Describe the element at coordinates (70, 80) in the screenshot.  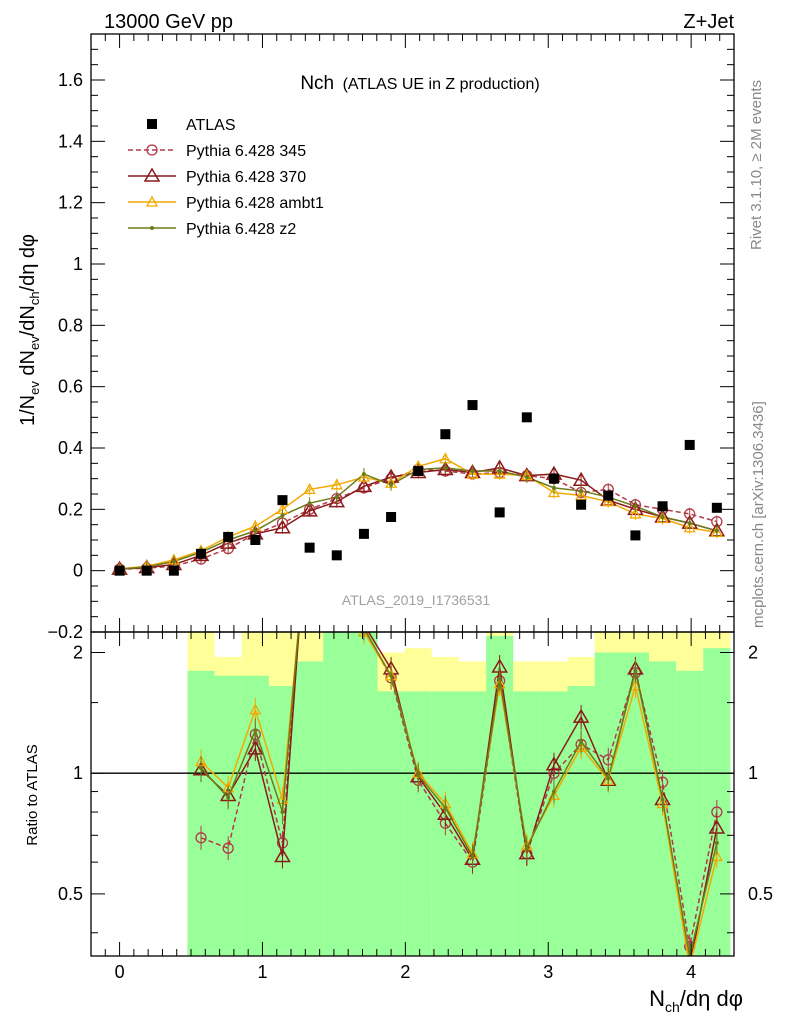
I see `main-y-tick-label: 1.6` at that location.